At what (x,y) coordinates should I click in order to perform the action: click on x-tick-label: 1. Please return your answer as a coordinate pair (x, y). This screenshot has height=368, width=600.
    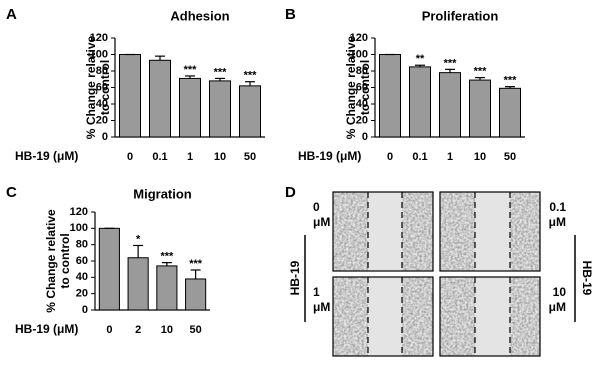
    Looking at the image, I should click on (190, 157).